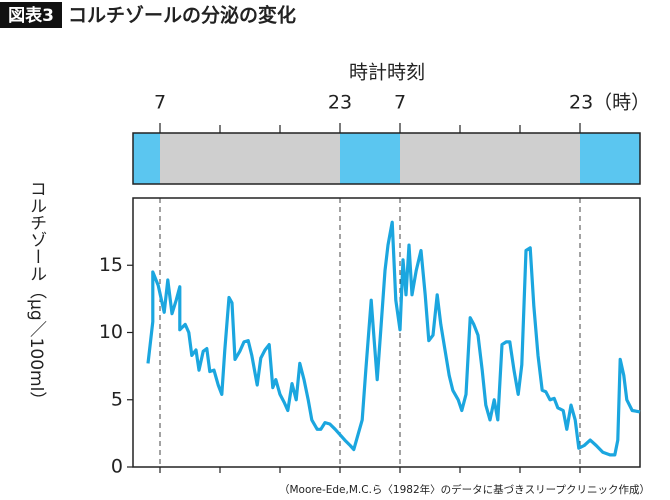 The width and height of the screenshot is (670, 500). I want to click on label-box, so click(31, 15).